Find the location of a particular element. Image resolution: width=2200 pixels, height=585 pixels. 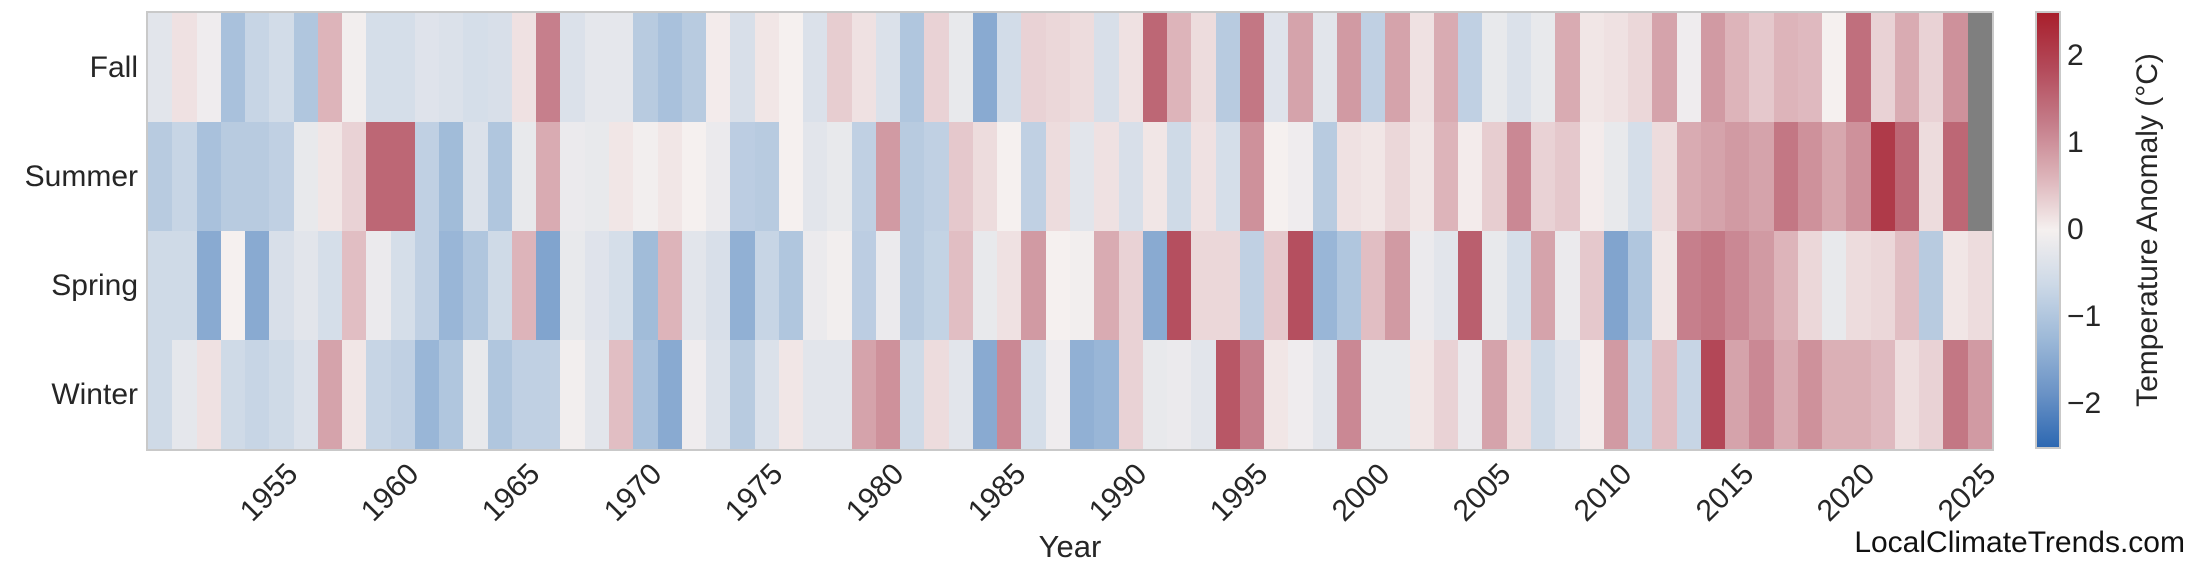

x-tick-label-1960: 1960 is located at coordinates (390, 492).